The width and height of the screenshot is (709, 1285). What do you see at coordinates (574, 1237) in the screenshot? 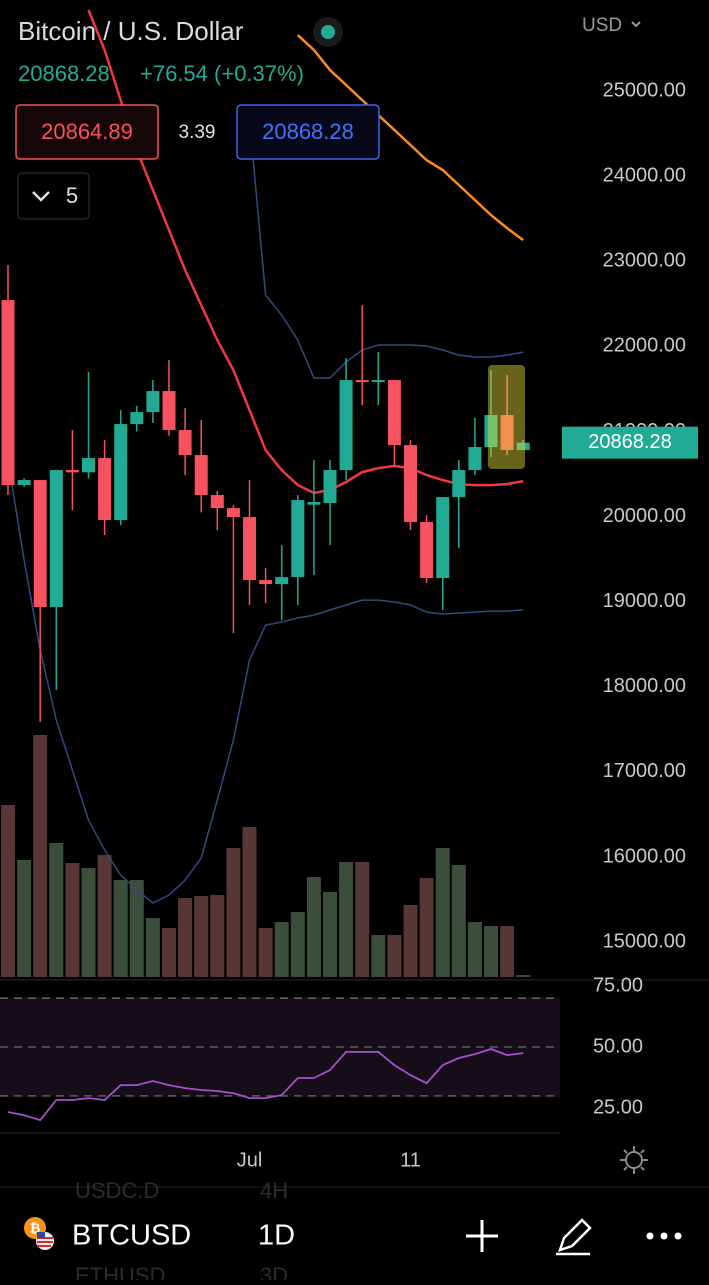
I see `draw-button` at bounding box center [574, 1237].